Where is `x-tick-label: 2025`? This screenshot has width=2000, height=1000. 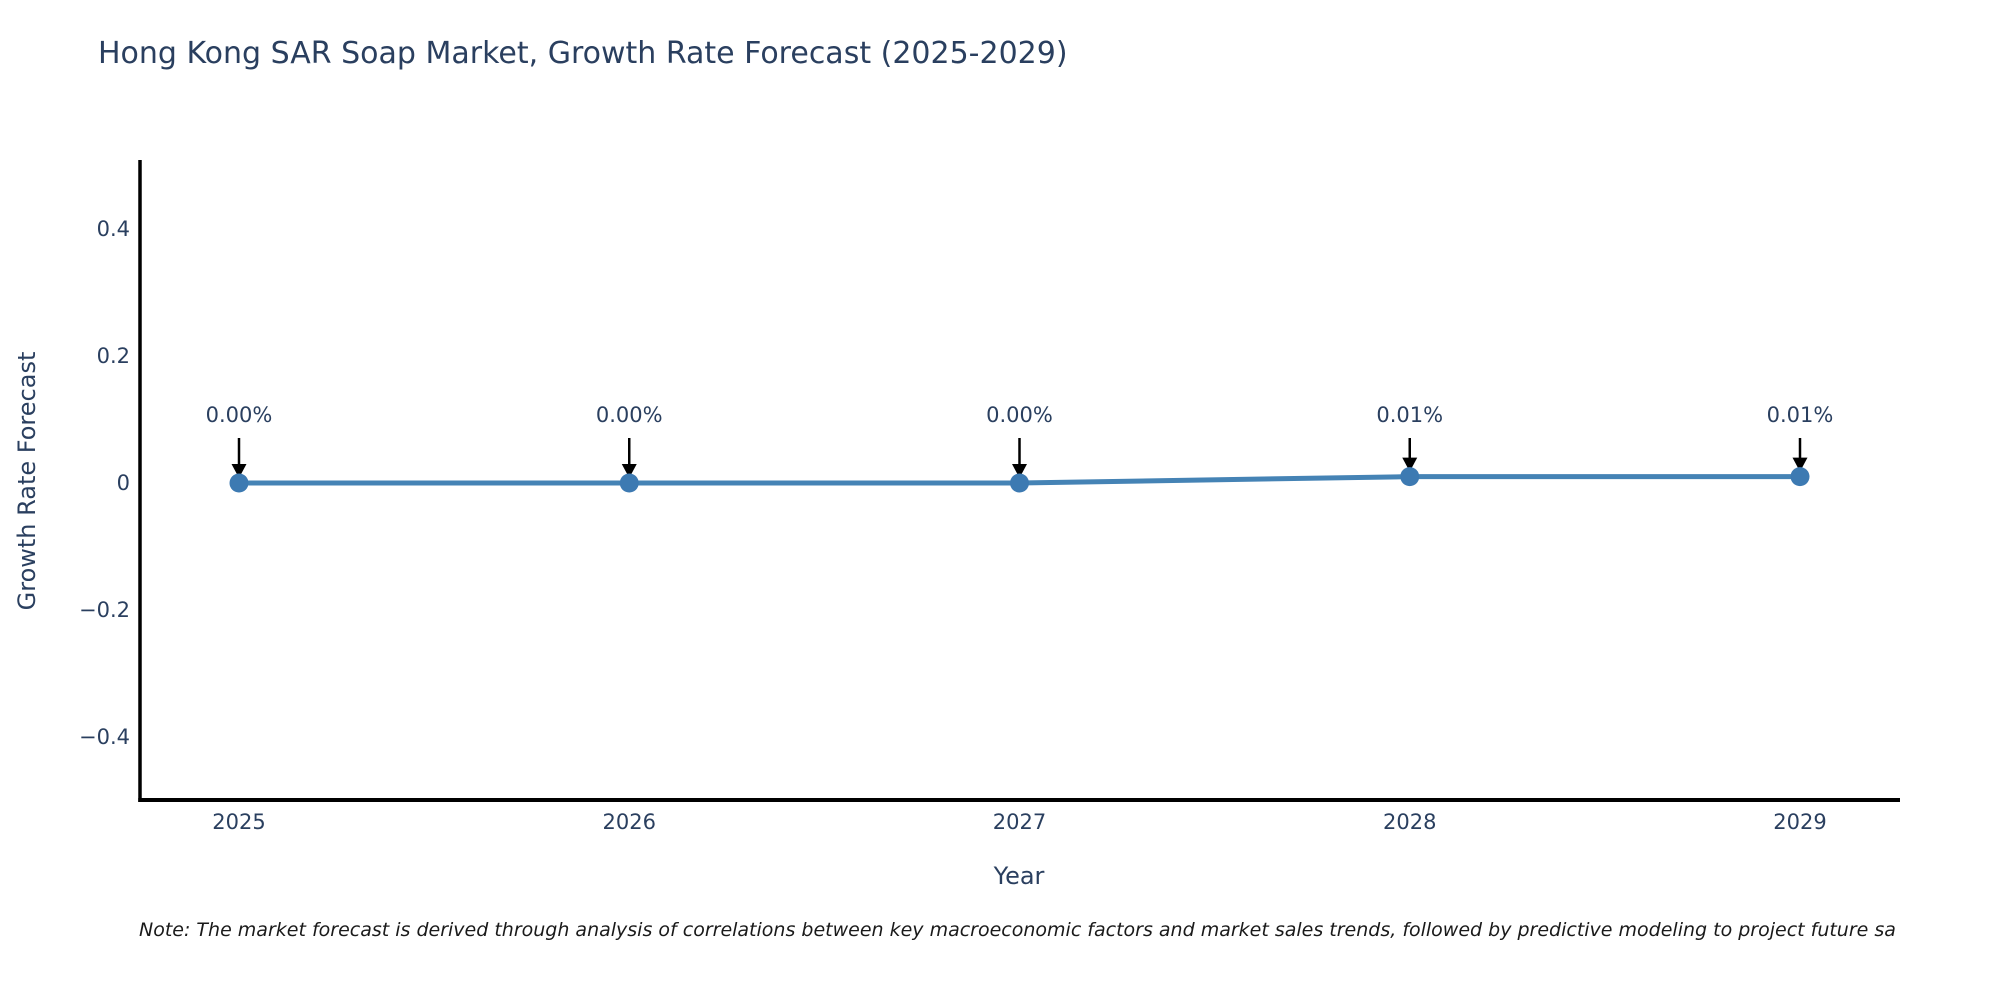 x-tick-label: 2025 is located at coordinates (239, 822).